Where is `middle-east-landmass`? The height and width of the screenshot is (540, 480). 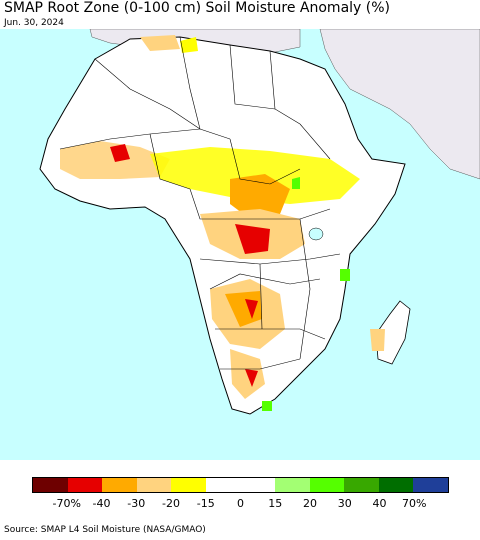 middle-east-landmass is located at coordinates (399, 104).